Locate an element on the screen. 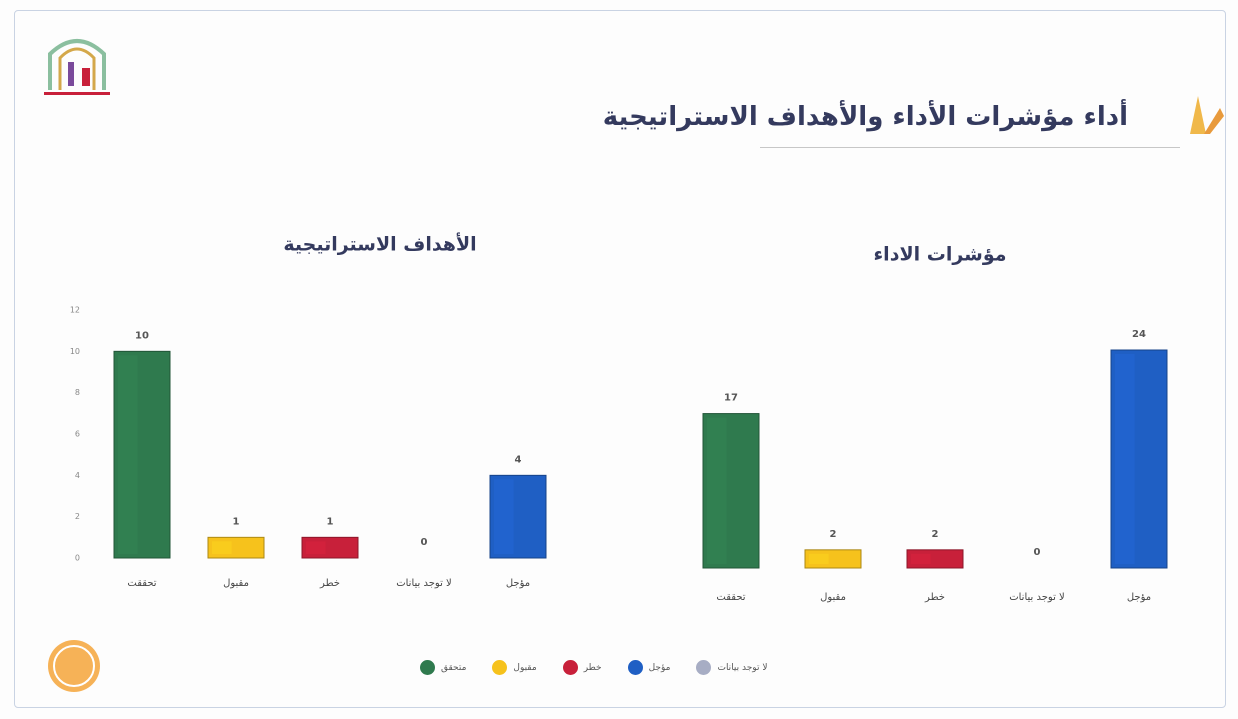 Image resolution: width=1238 pixels, height=719 pixels. legend-label: مقبول is located at coordinates (525, 667).